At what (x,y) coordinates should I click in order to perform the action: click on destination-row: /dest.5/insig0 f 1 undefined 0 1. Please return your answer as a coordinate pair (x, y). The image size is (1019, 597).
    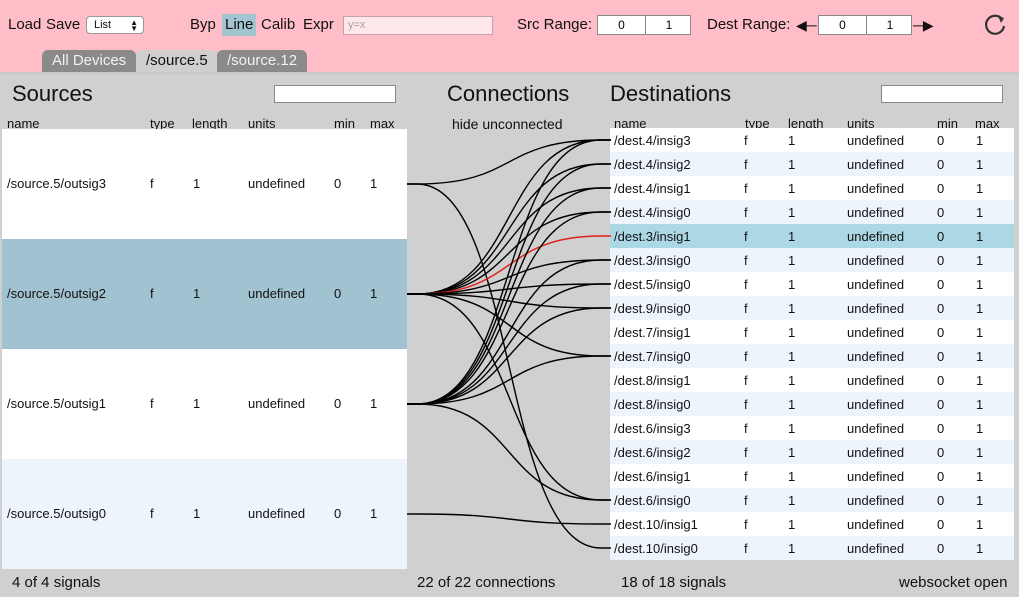
    Looking at the image, I should click on (812, 284).